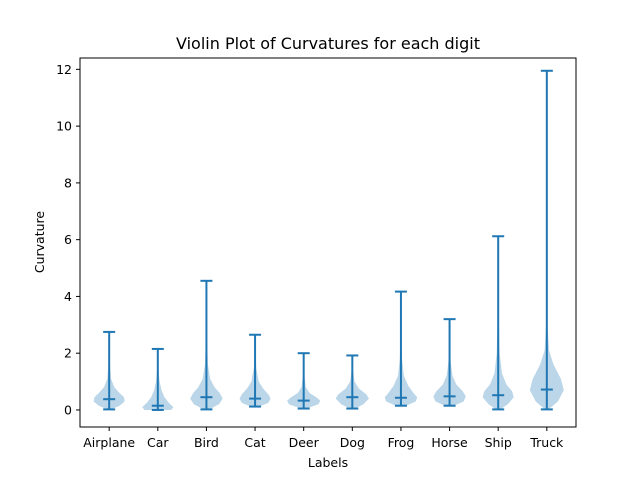  Describe the element at coordinates (498, 442) in the screenshot. I see `x-tick-label-ship: Ship` at that location.